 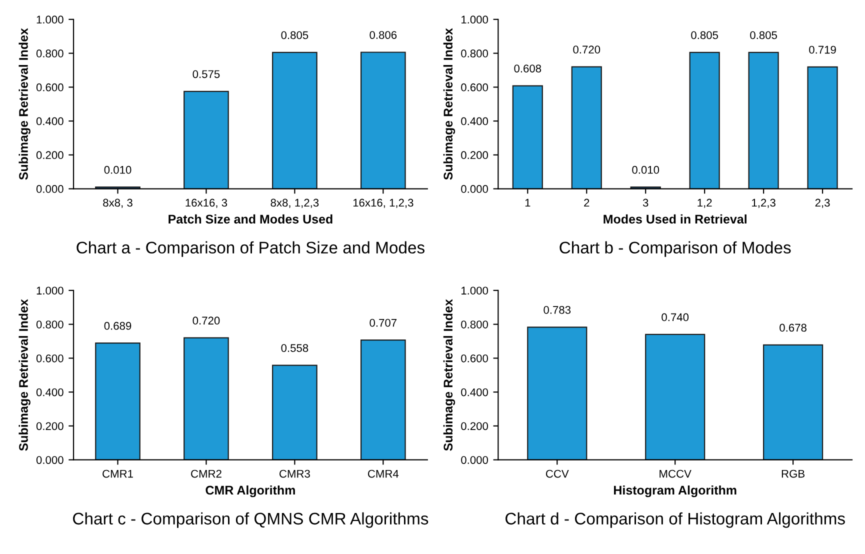 What do you see at coordinates (250, 219) in the screenshot?
I see `x-axis-title: Patch Size and Modes Used` at bounding box center [250, 219].